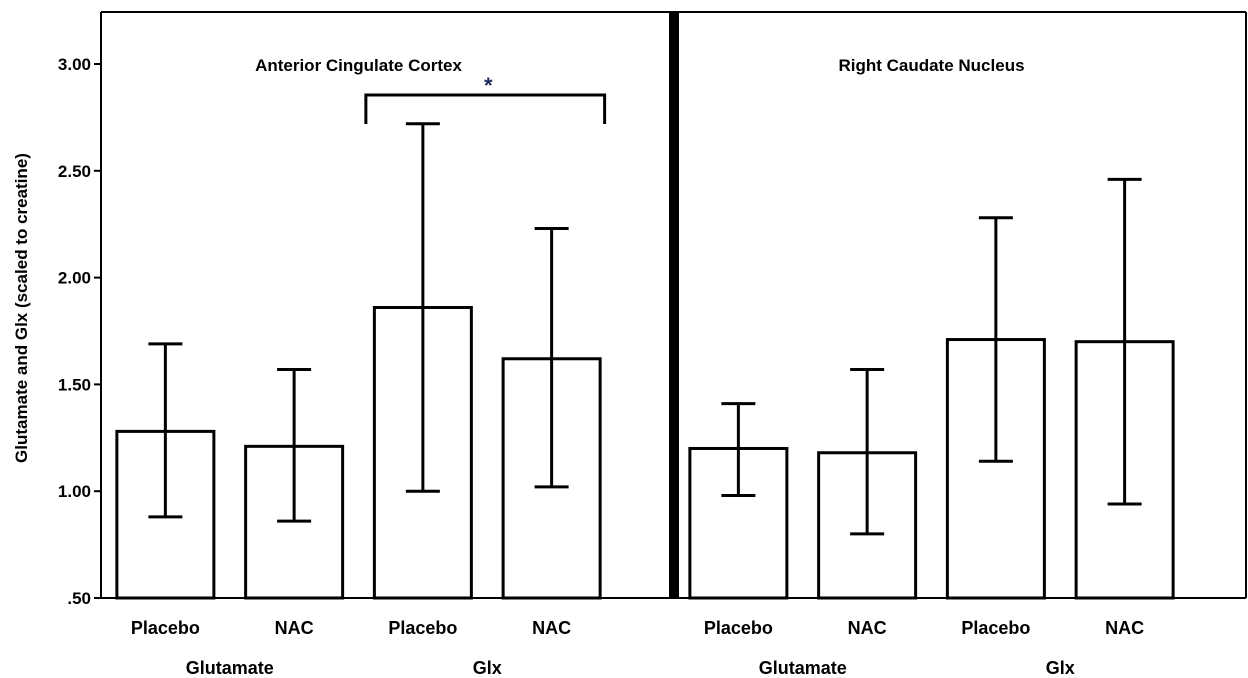 The height and width of the screenshot is (678, 1248). I want to click on panel-title: Right Caudate Nucleus, so click(931, 65).